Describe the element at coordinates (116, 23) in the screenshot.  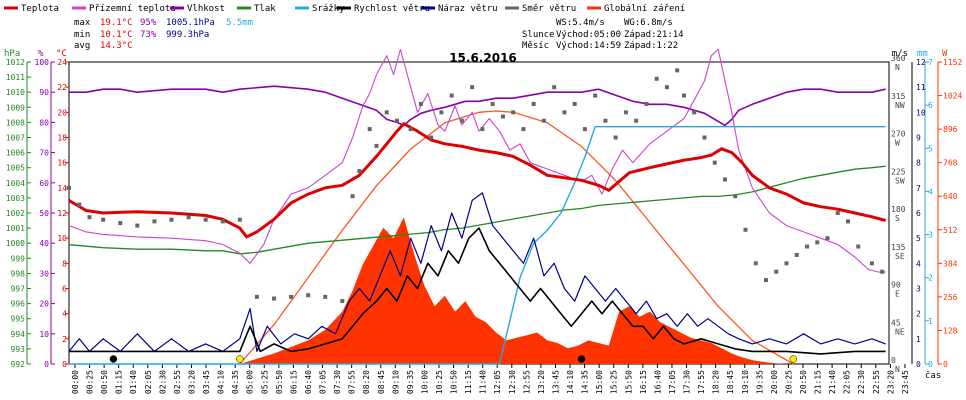
I see `stat-temp: 19.1°C` at that location.